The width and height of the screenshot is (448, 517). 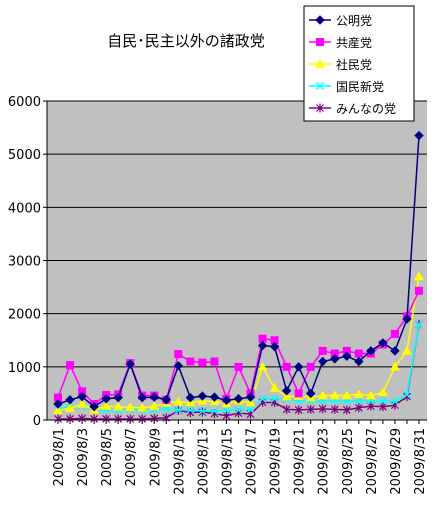 I want to click on y-tick-label: 3000, so click(x=24, y=262).